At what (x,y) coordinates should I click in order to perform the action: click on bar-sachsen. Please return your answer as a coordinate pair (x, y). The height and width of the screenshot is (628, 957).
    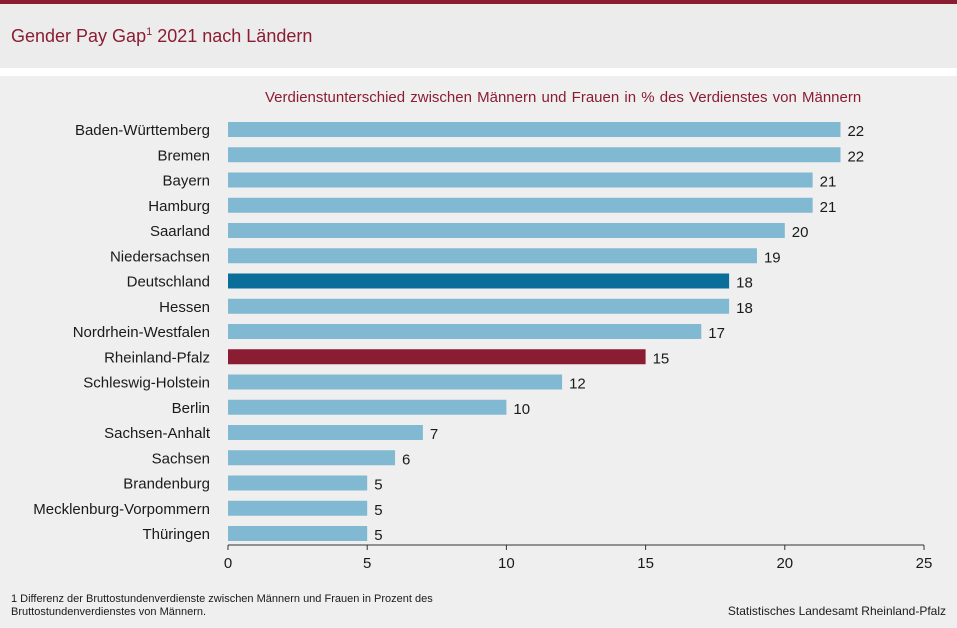
    Looking at the image, I should click on (312, 458).